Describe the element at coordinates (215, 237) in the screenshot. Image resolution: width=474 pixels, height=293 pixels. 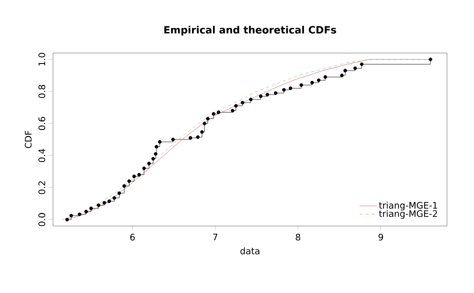
I see `x-tick-label: 7` at that location.